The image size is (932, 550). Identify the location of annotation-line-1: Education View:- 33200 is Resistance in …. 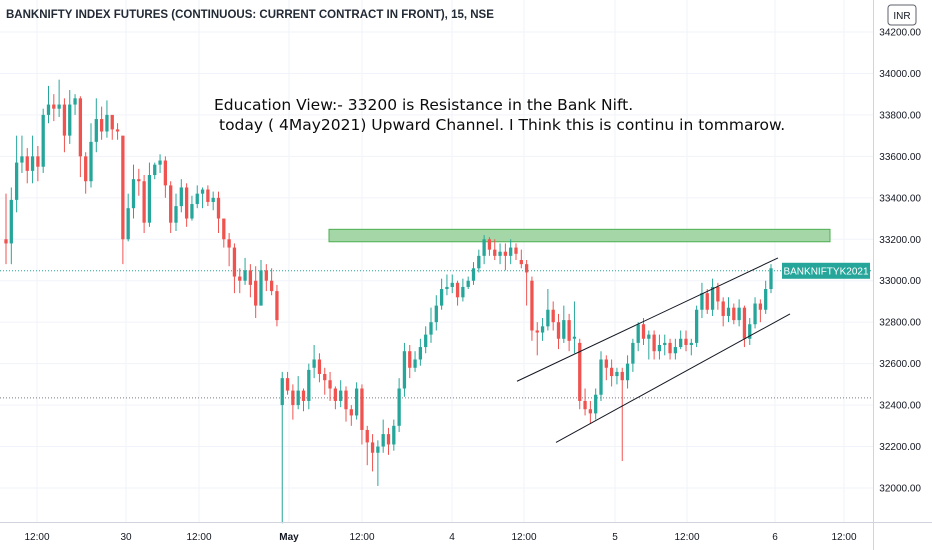
(423, 105).